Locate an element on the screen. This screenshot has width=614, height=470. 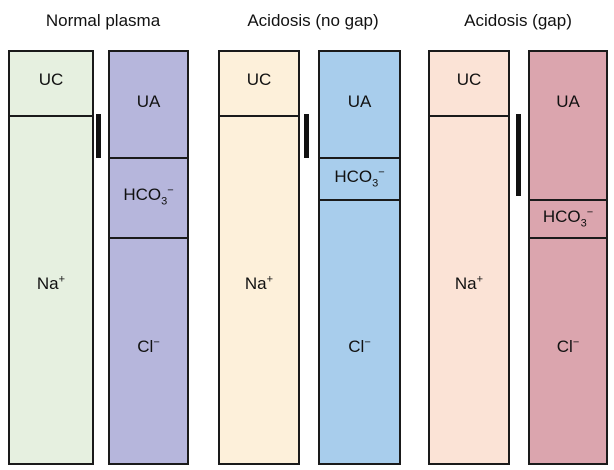
anion-gap-bar-gap is located at coordinates (518, 155).